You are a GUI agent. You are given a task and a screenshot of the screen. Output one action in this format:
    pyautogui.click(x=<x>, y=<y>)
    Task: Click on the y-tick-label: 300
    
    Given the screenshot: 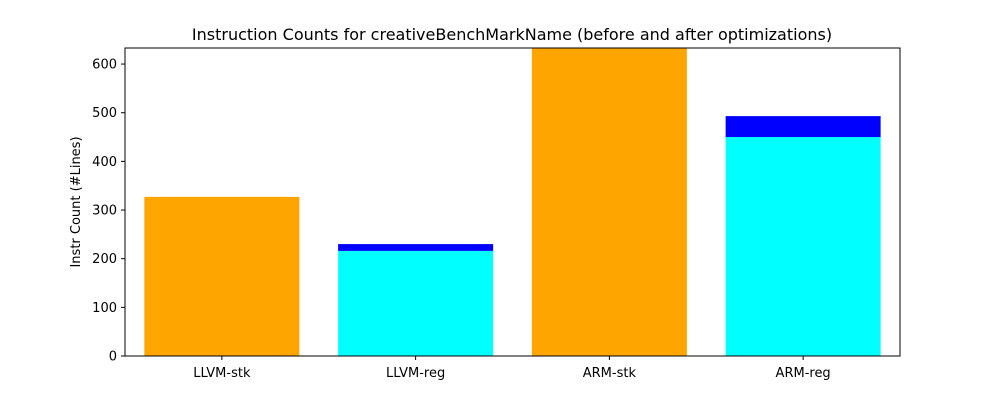 What is the action you would take?
    pyautogui.click(x=104, y=211)
    